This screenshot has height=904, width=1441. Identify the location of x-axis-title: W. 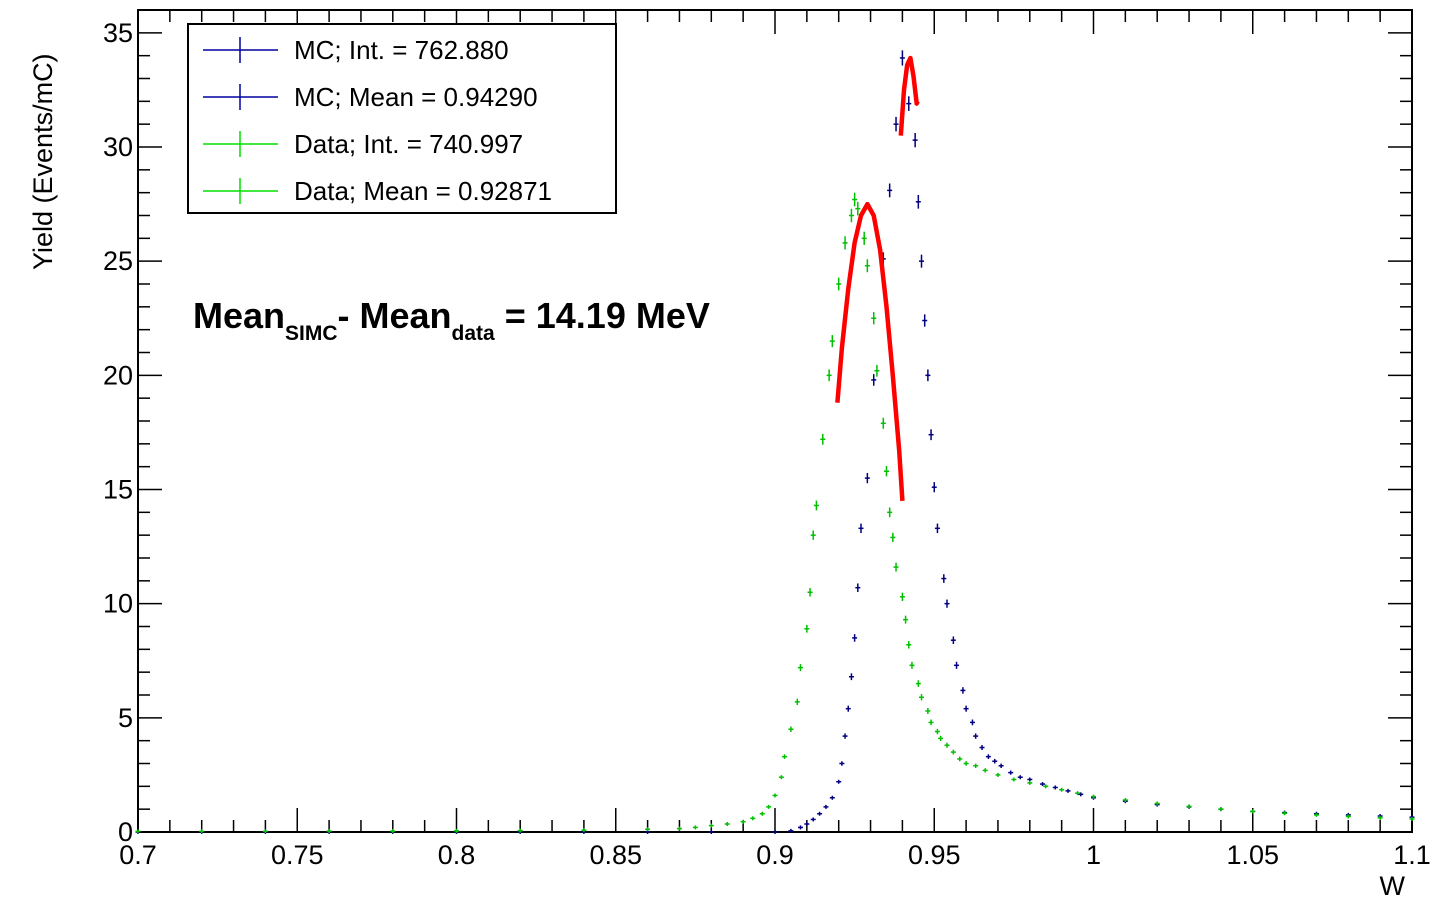
(1393, 886).